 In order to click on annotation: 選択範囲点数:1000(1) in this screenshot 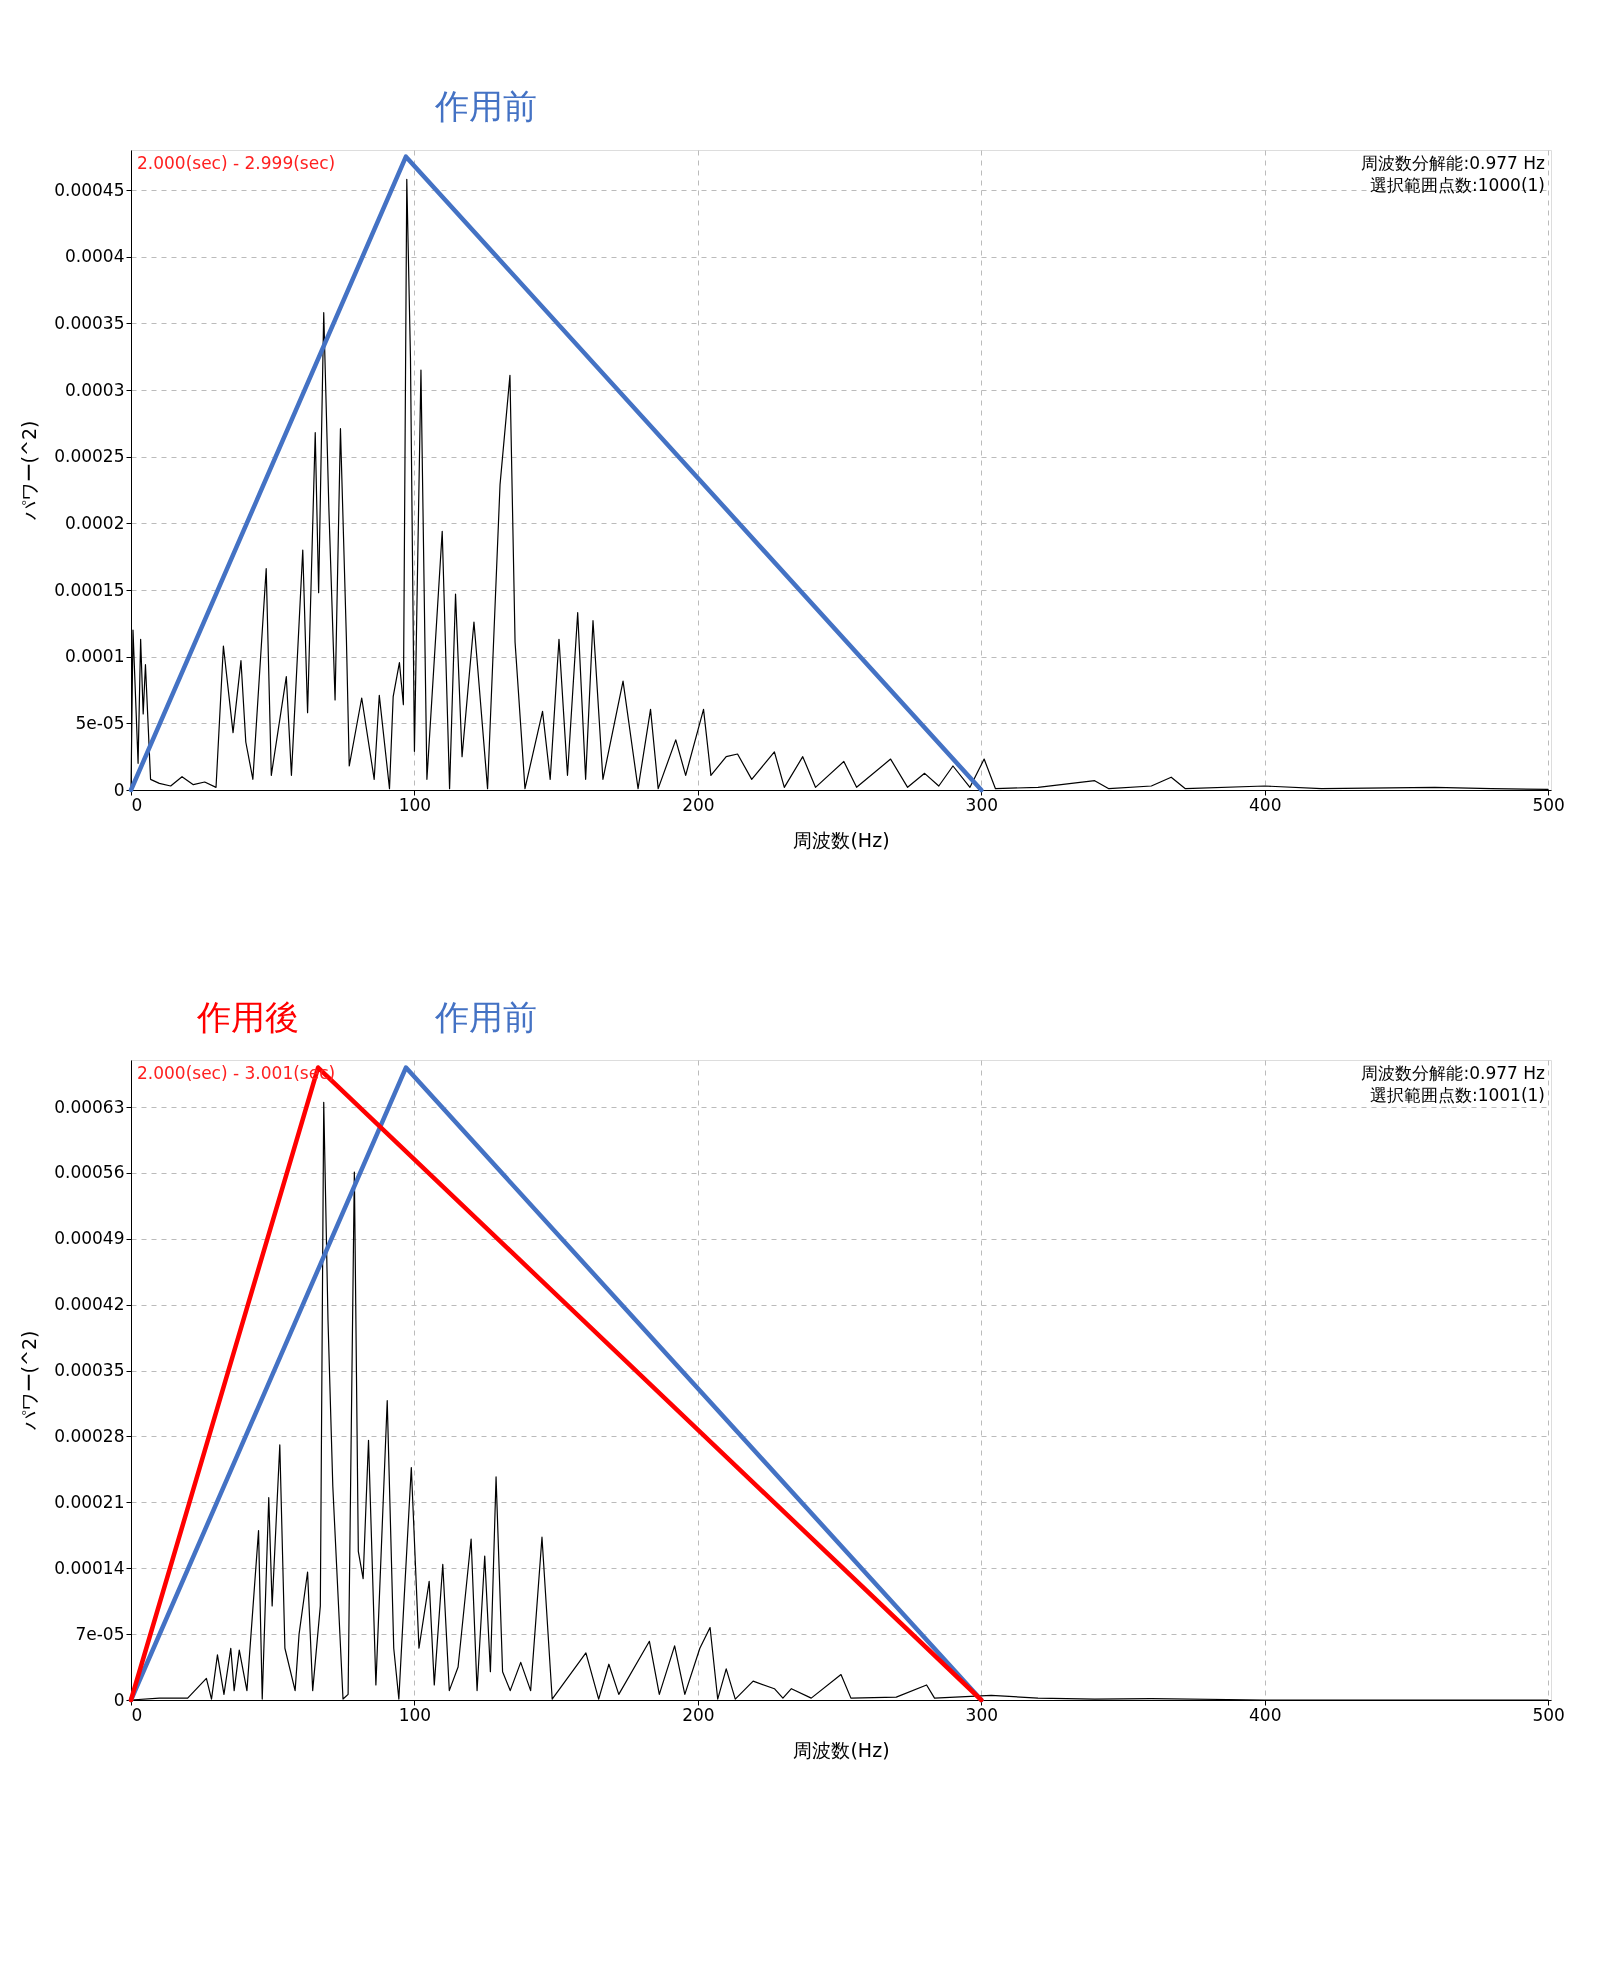, I will do `click(1457, 185)`.